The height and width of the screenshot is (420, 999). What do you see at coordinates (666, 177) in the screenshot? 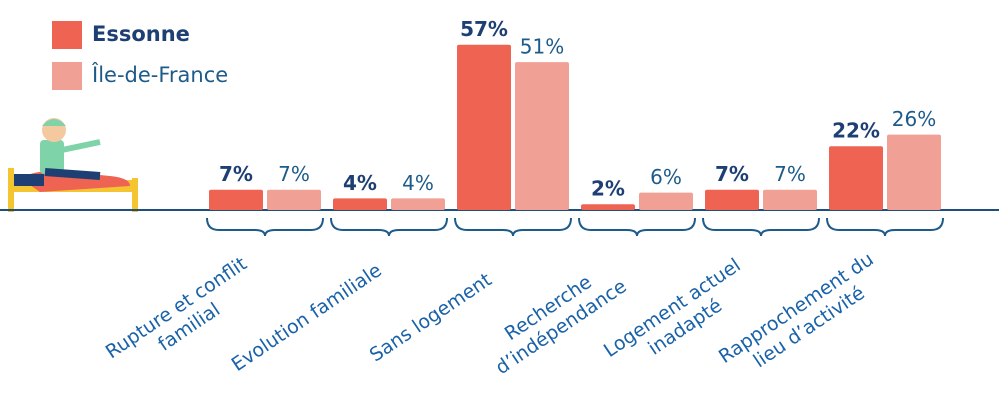
I see `value-label: 6%` at bounding box center [666, 177].